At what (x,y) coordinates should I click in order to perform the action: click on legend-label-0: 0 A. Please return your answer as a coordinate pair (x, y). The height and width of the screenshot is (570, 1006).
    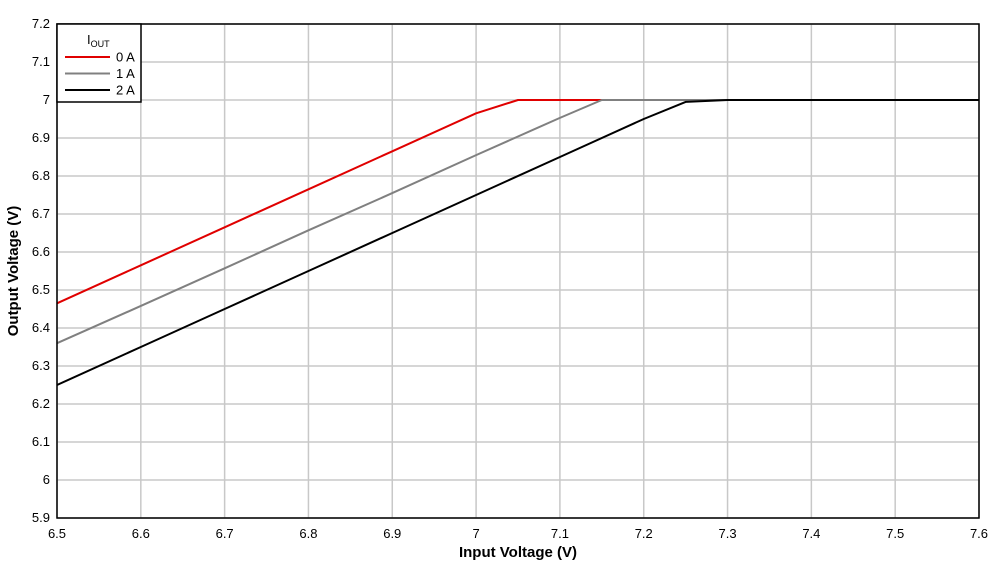
    Looking at the image, I should click on (125, 57).